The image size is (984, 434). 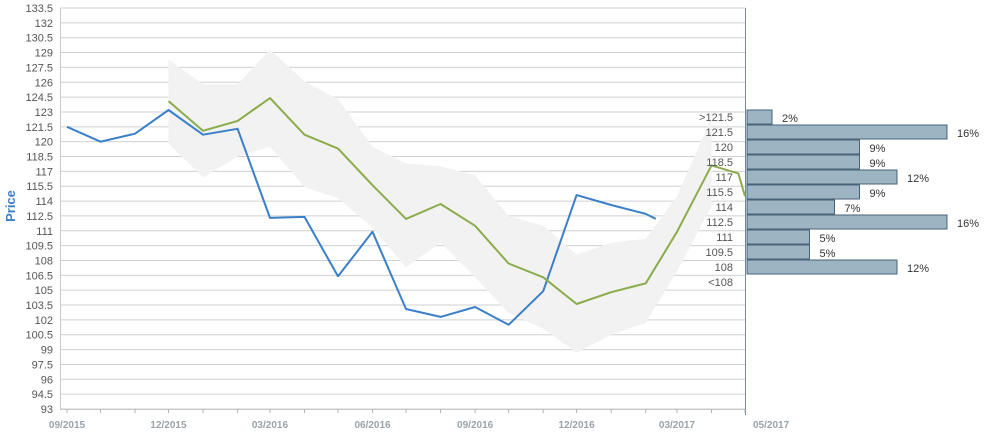 What do you see at coordinates (724, 268) in the screenshot?
I see `histogram-bin-label: 108` at bounding box center [724, 268].